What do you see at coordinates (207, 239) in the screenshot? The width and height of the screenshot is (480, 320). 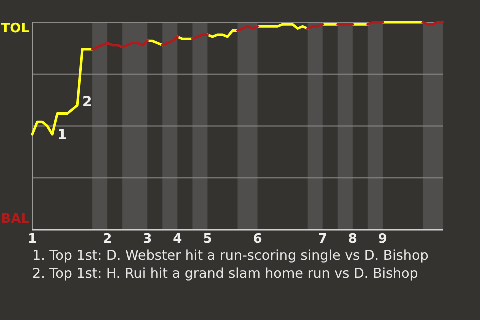 I see `x-tick-label: 5` at bounding box center [207, 239].